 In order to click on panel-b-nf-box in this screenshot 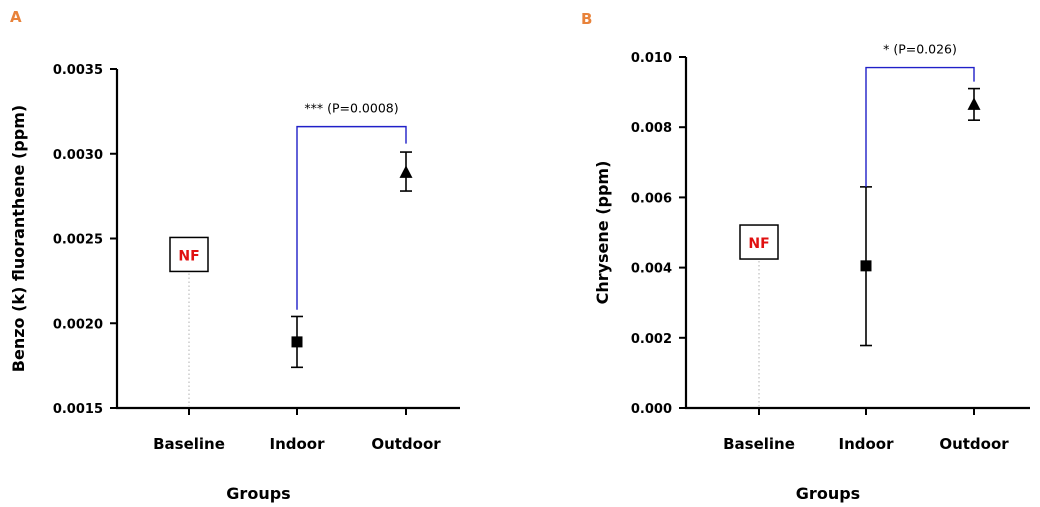, I will do `click(759, 242)`.